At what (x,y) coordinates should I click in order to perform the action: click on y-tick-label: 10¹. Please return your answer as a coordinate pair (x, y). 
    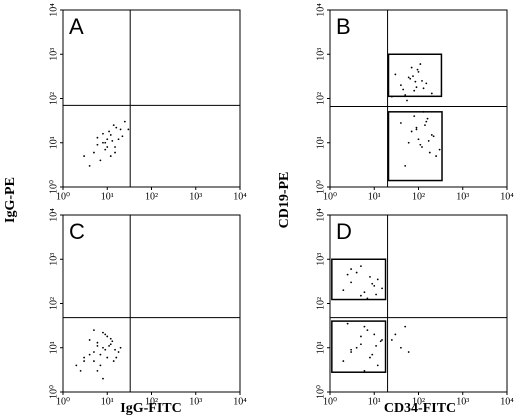
    Looking at the image, I should click on (320, 142).